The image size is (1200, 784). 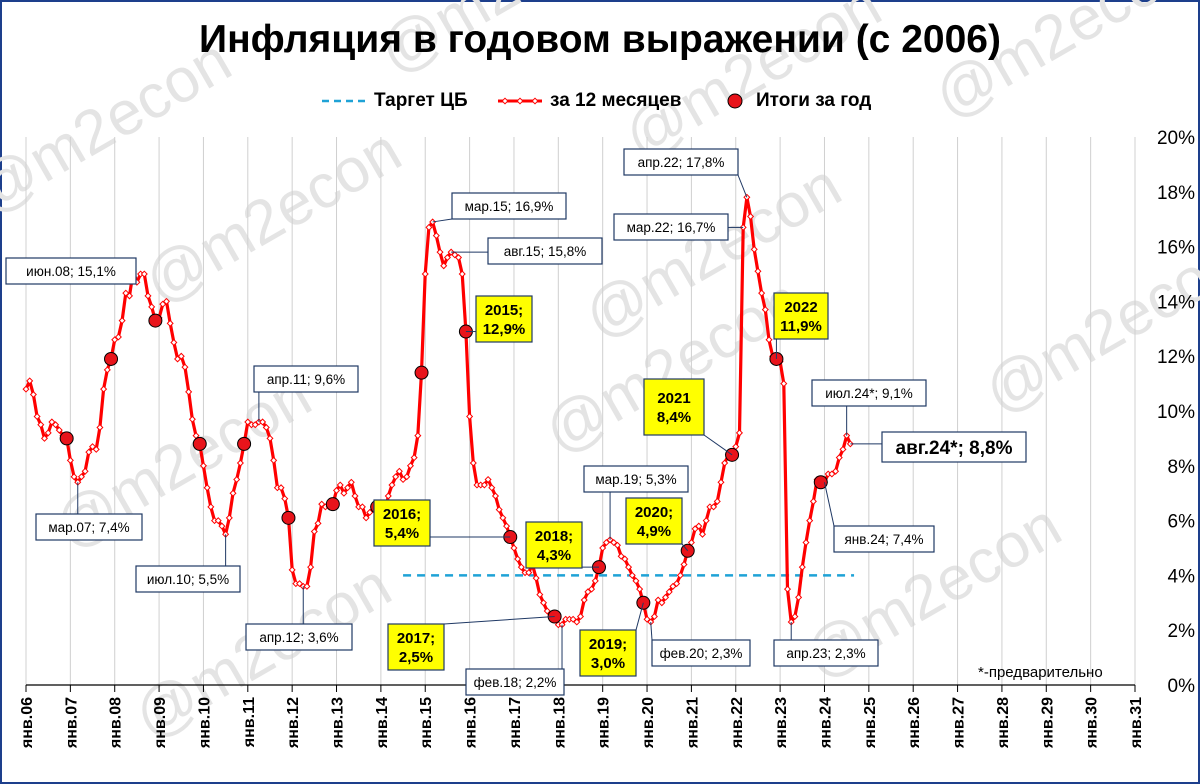 What do you see at coordinates (27, 723) in the screenshot?
I see `x-tick-label: янв.06` at bounding box center [27, 723].